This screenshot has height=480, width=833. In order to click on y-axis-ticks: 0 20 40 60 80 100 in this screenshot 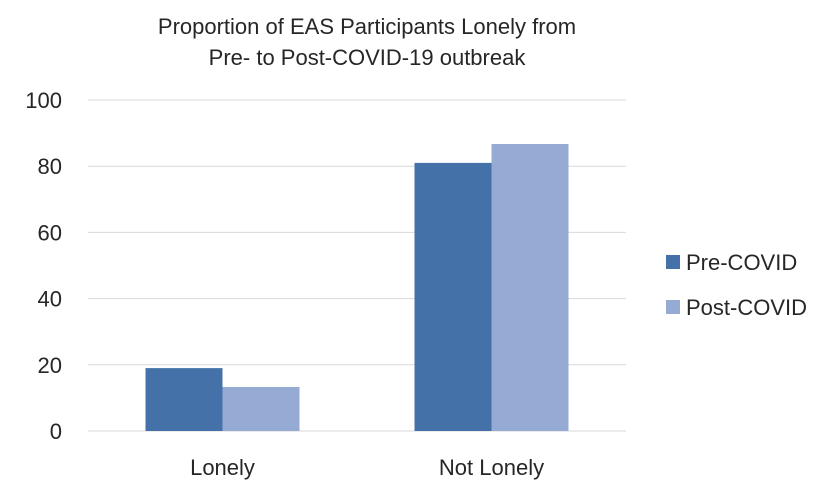, I will do `click(43, 266)`.